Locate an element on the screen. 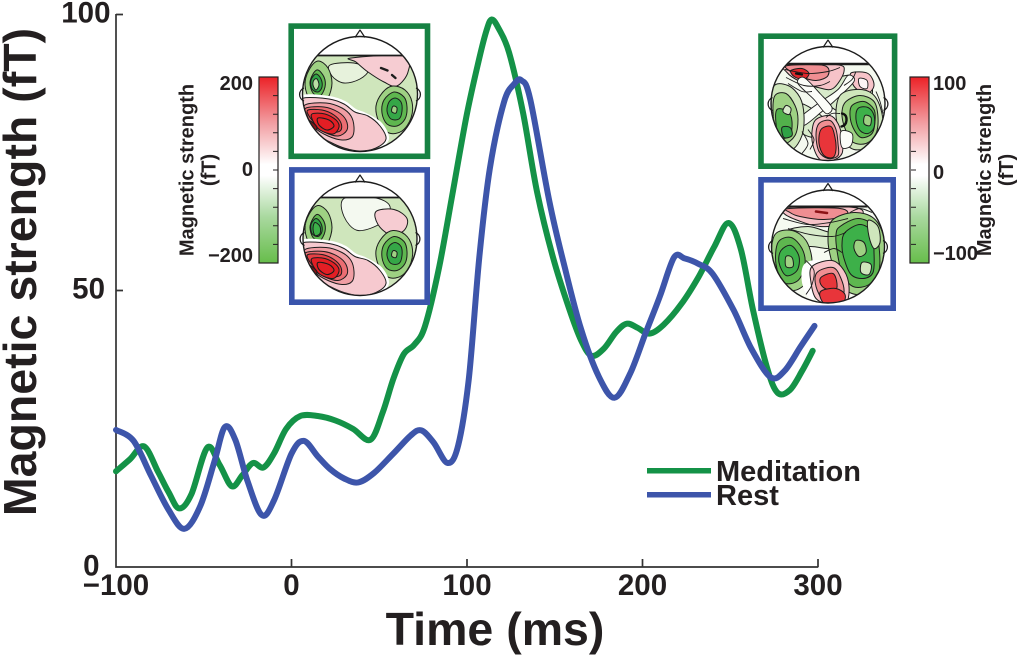 The width and height of the screenshot is (1024, 655). svg-text: Magnetic strength (fT) is located at coordinates (23, 272).